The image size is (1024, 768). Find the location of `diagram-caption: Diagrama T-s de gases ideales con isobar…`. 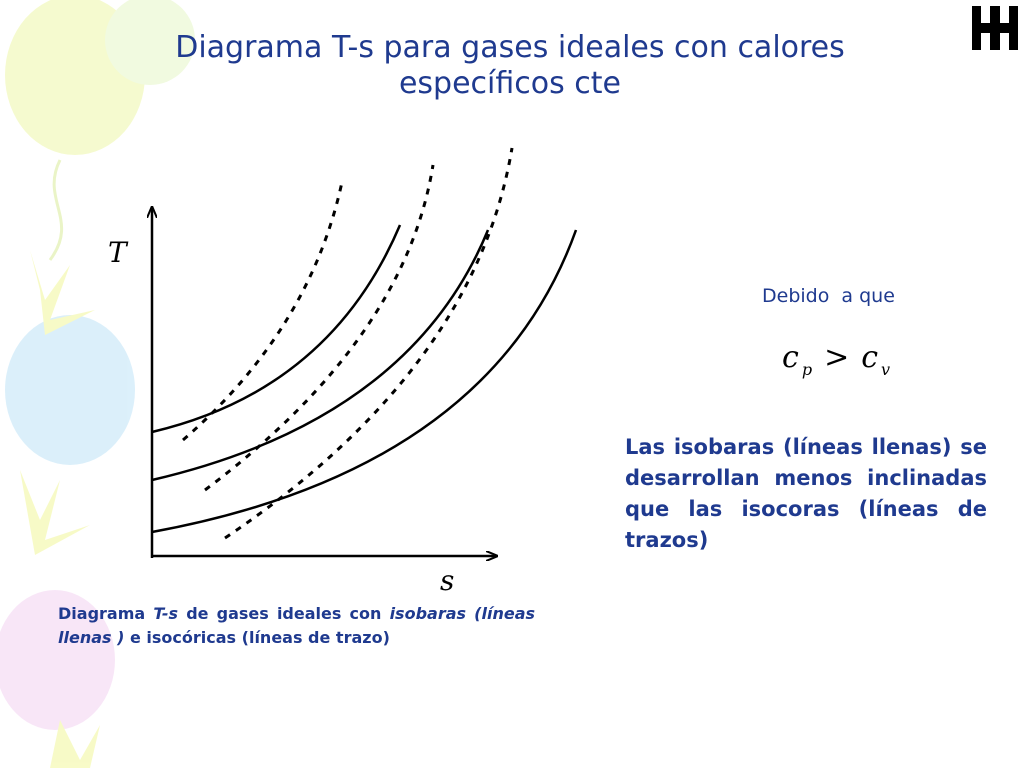

diagram-caption: Diagrama T-s de gases ideales con isobar… is located at coordinates (296, 626).